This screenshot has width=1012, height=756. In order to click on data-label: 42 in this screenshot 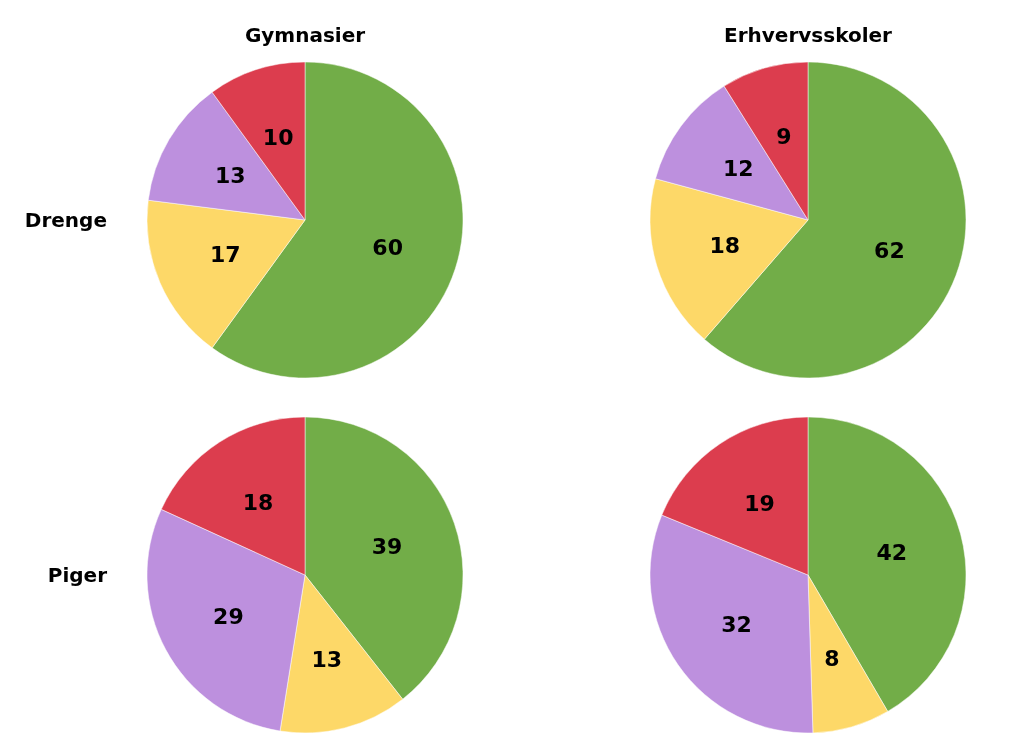, I will do `click(892, 552)`.